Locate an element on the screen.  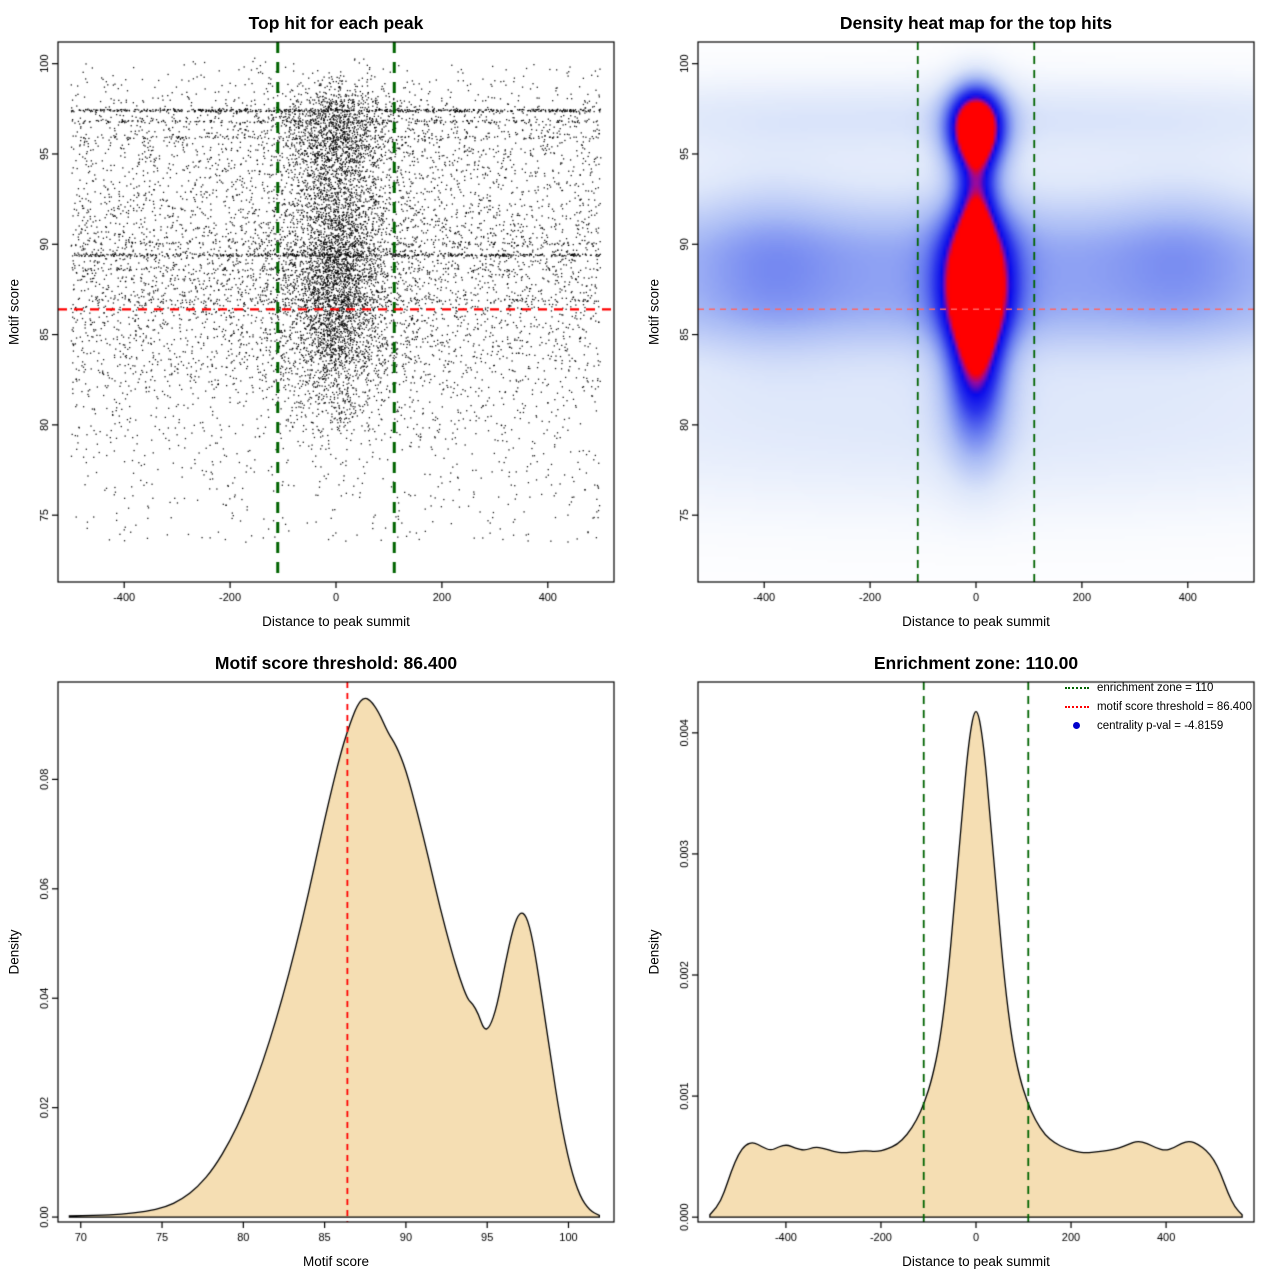
chart-title: Top hit for each peak is located at coordinates (336, 23).